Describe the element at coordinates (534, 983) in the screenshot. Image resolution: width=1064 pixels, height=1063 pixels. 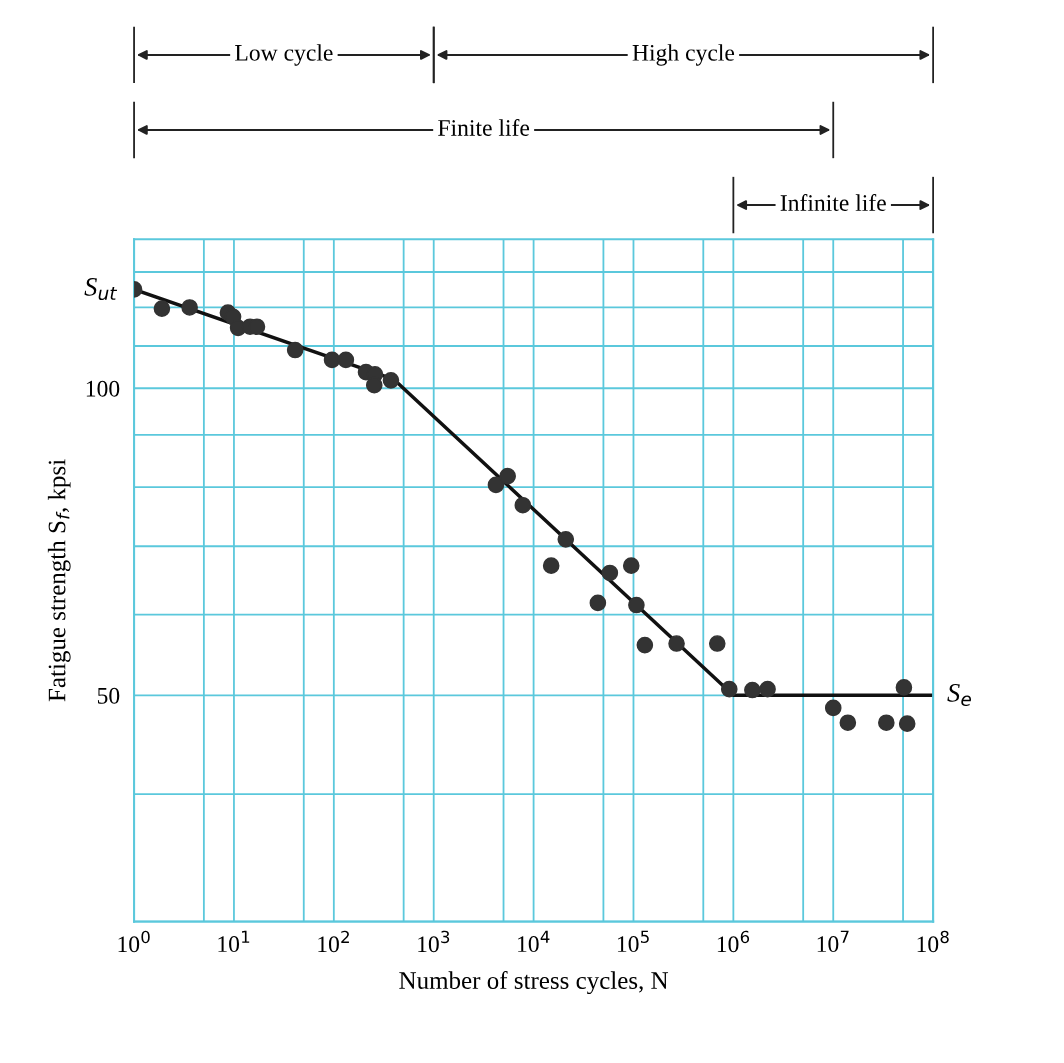
I see `x-axis-title: Number of stress cycles, N` at that location.